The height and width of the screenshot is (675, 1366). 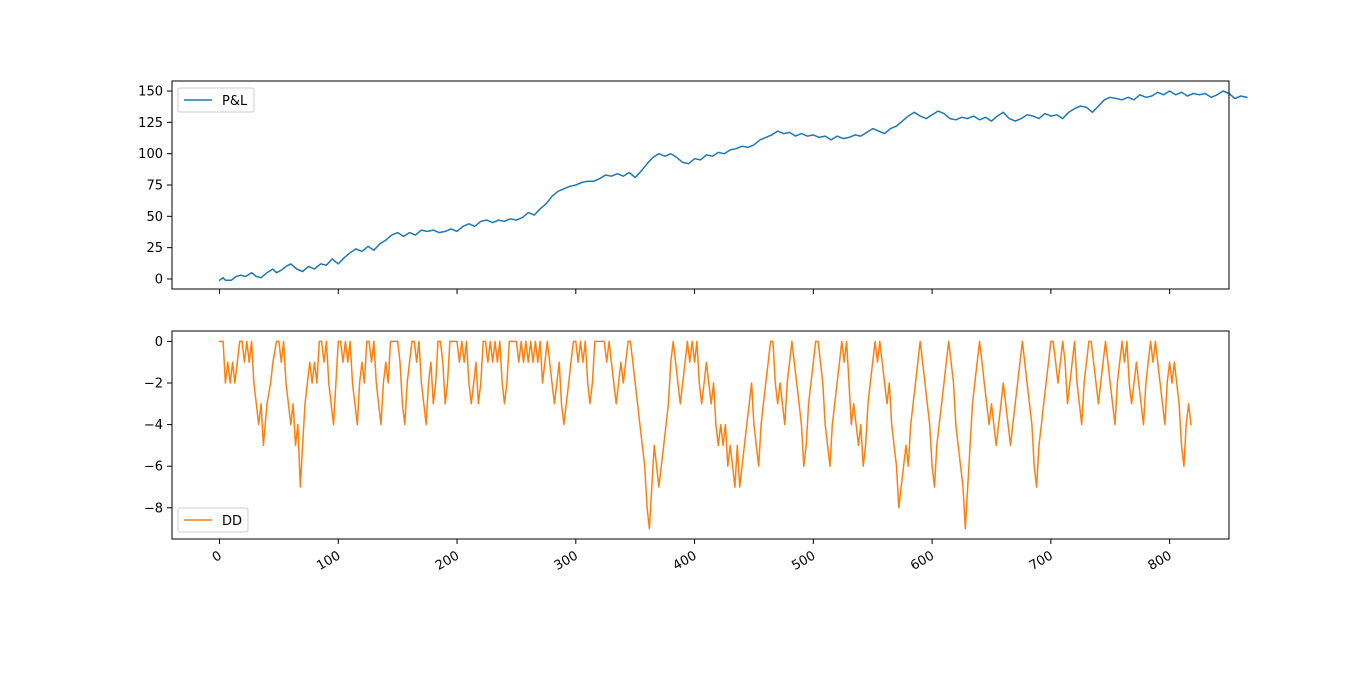 What do you see at coordinates (235, 101) in the screenshot?
I see `pnl-legend-label: P&L` at bounding box center [235, 101].